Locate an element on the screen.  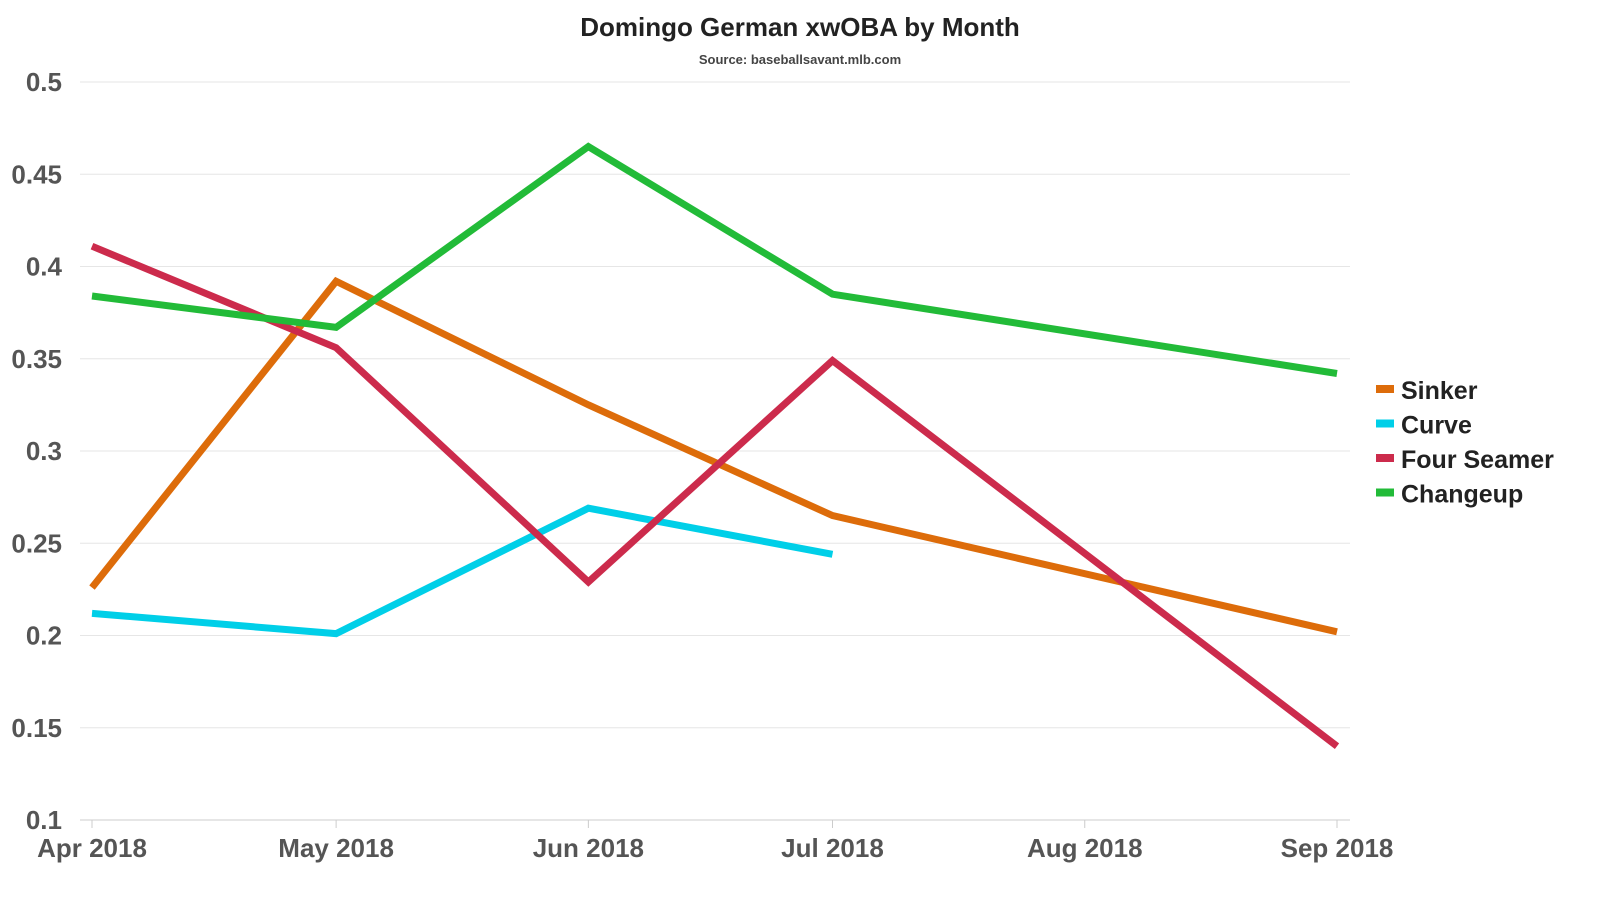
x-tick-label: Aug 2018 is located at coordinates (1085, 848).